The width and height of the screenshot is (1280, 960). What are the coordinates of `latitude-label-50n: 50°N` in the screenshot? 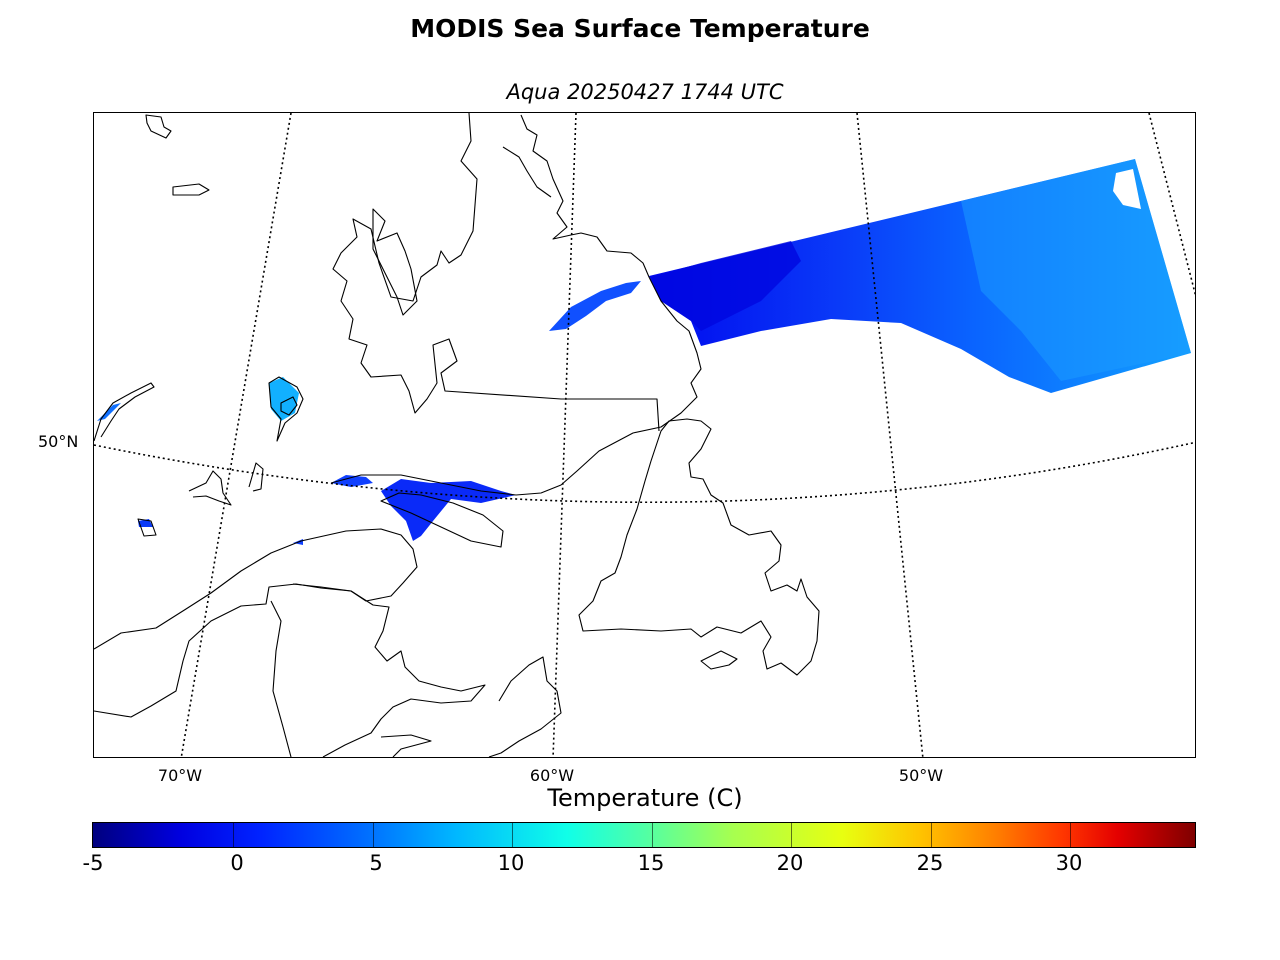 It's located at (58, 441).